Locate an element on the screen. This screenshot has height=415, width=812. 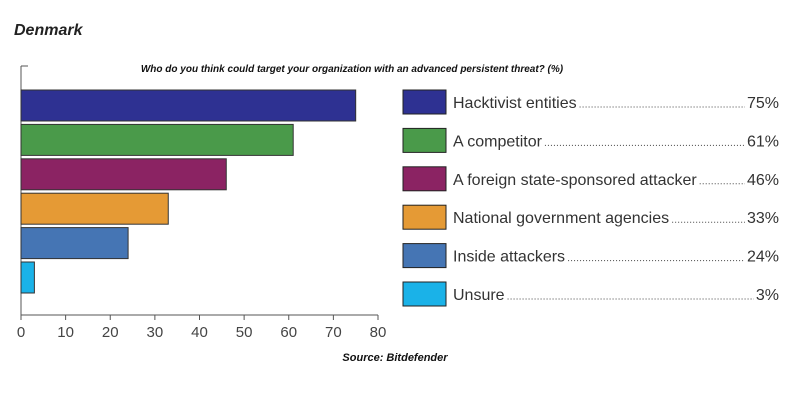
x-tick-label: 80 is located at coordinates (378, 332).